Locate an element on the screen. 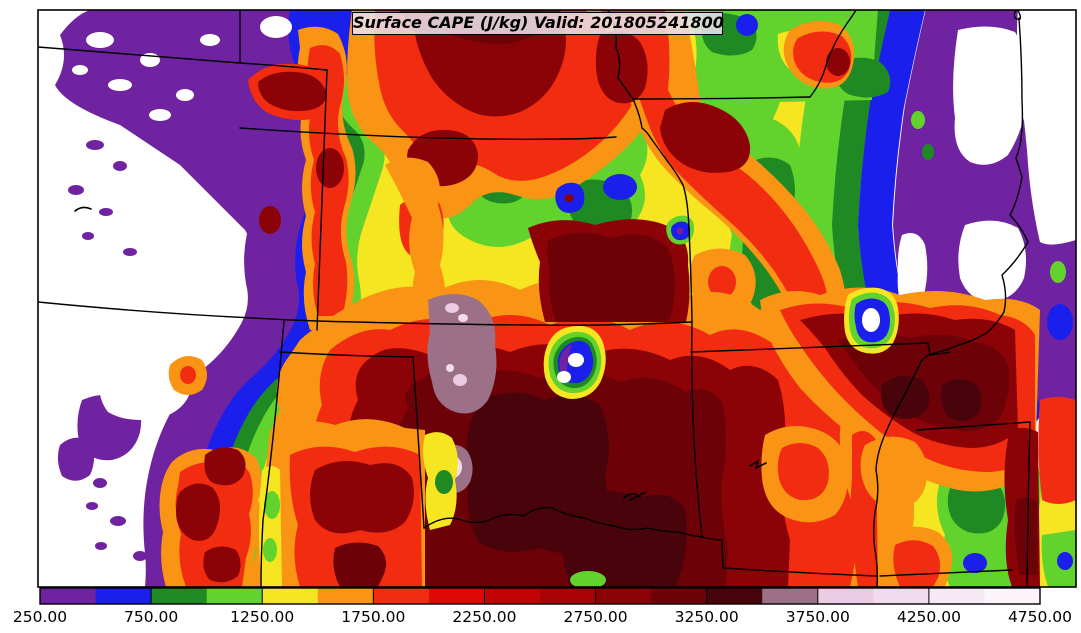 This screenshot has height=633, width=1081. colorbar-frame is located at coordinates (540, 596).